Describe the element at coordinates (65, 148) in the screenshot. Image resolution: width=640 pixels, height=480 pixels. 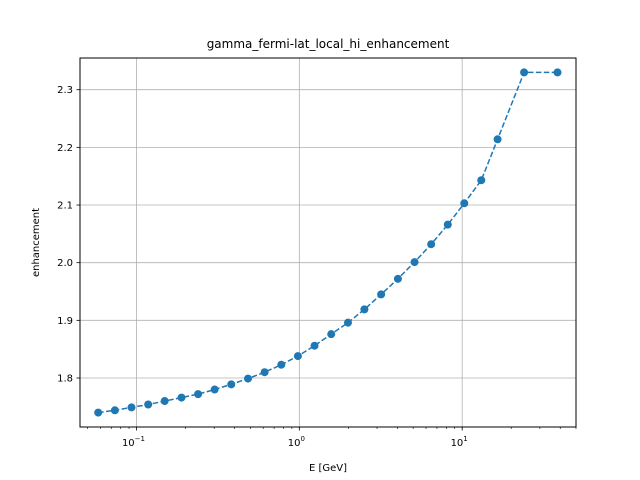
I see `y-tick-label: 2.2` at that location.